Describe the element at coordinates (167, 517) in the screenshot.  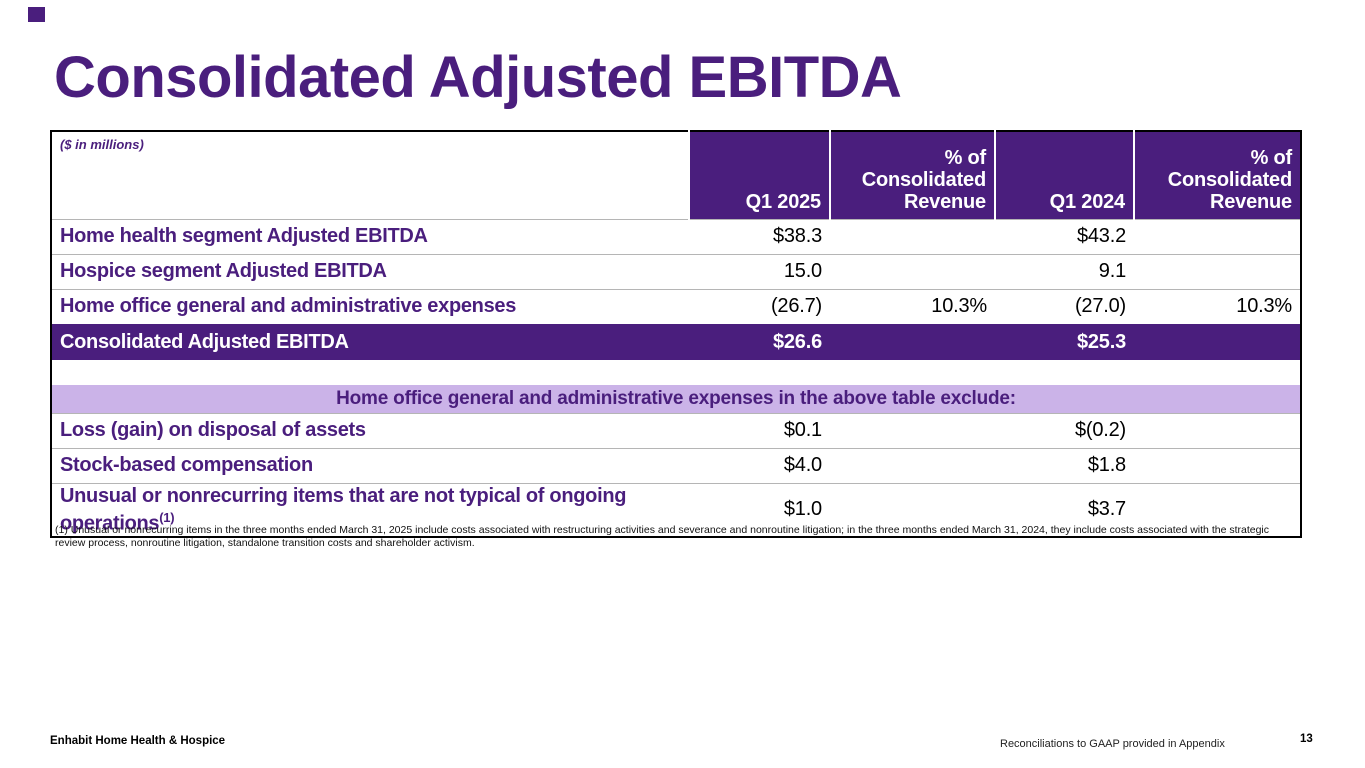
I see `footnote-reference: (1)` at that location.